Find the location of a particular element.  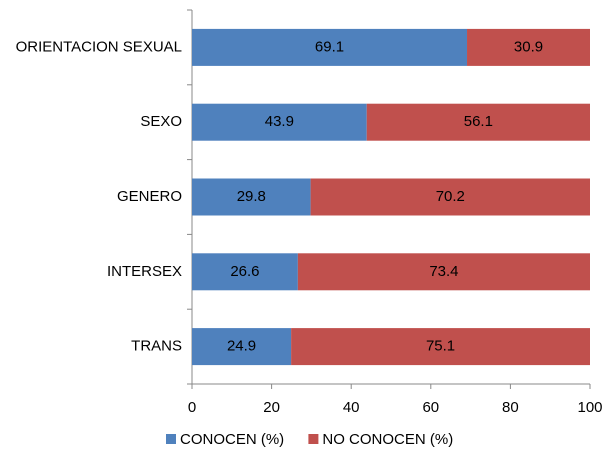

legend-label: NO CONOCEN (%) is located at coordinates (387, 439).